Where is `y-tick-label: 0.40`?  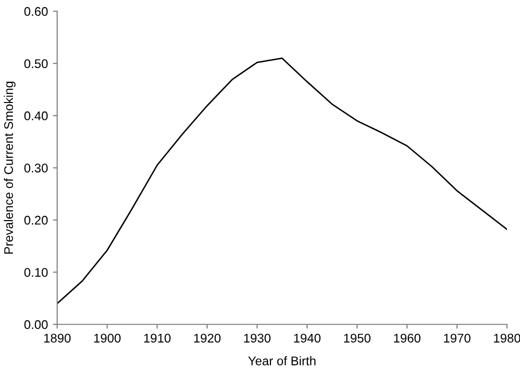
y-tick-label: 0.40 is located at coordinates (36, 115).